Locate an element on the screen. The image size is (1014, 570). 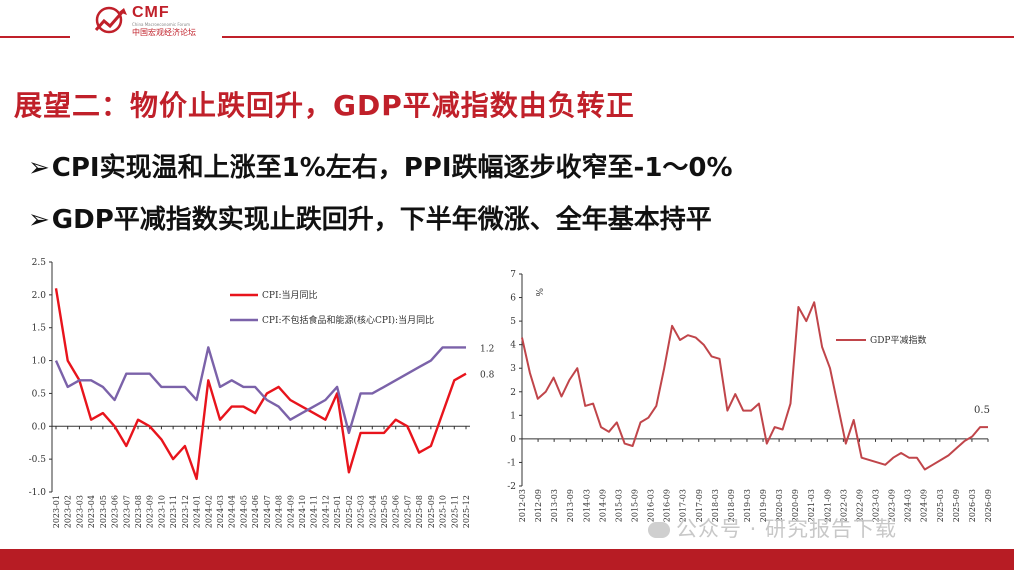
x-tick-label: 2019-03 is located at coordinates (747, 505).